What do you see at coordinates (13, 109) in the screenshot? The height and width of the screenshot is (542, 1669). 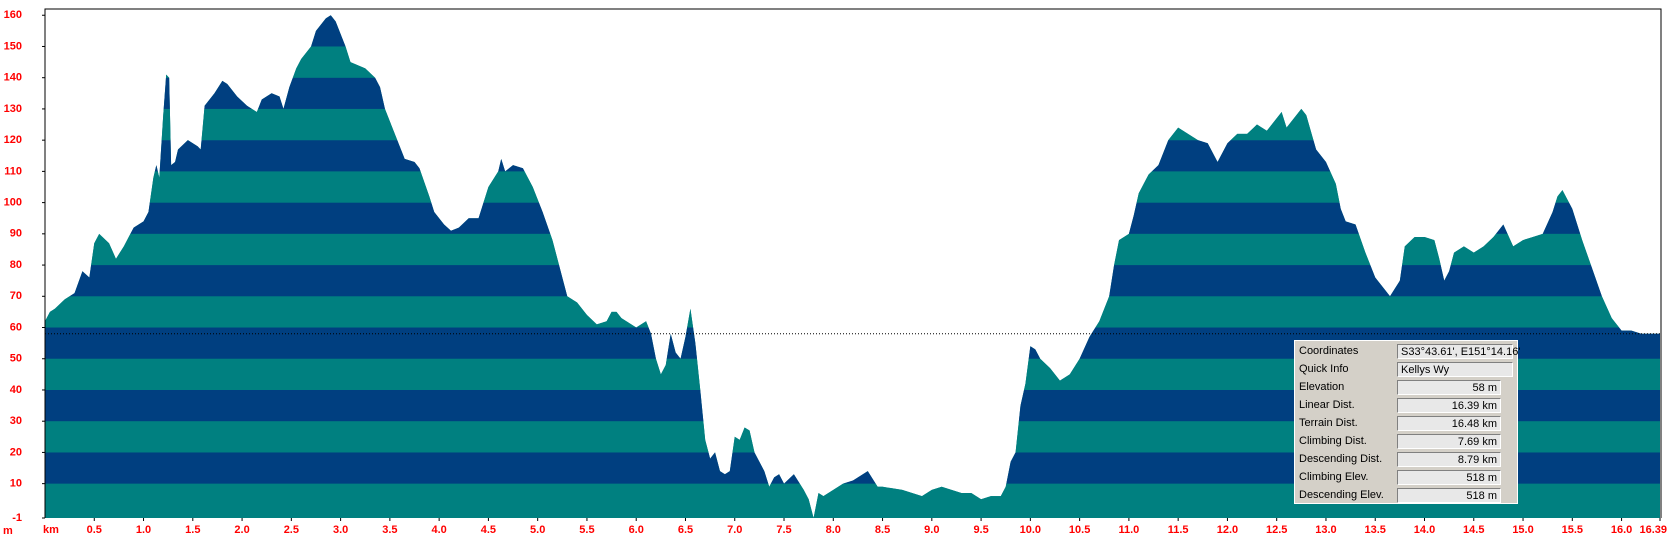 I see `y-tick-label: 130` at bounding box center [13, 109].